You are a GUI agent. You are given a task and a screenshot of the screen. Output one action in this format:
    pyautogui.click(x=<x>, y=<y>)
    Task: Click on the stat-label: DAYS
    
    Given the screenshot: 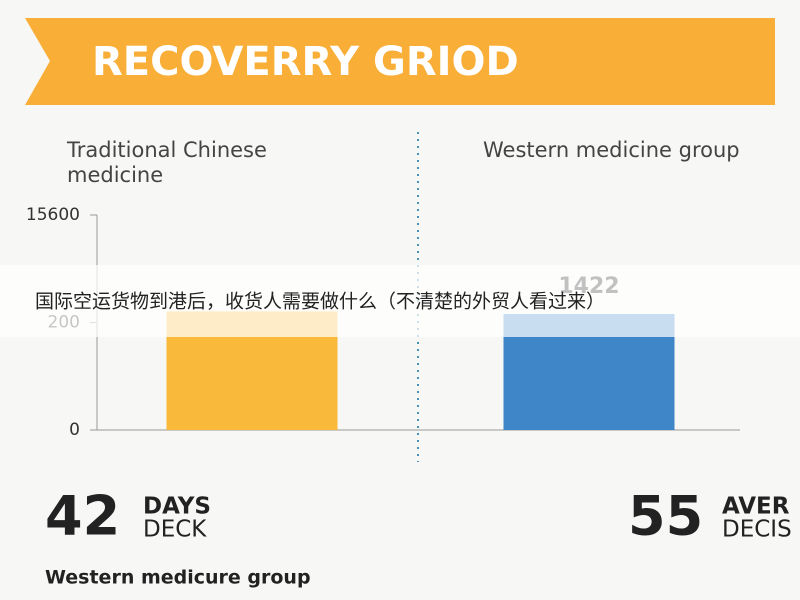 What is the action you would take?
    pyautogui.click(x=177, y=507)
    